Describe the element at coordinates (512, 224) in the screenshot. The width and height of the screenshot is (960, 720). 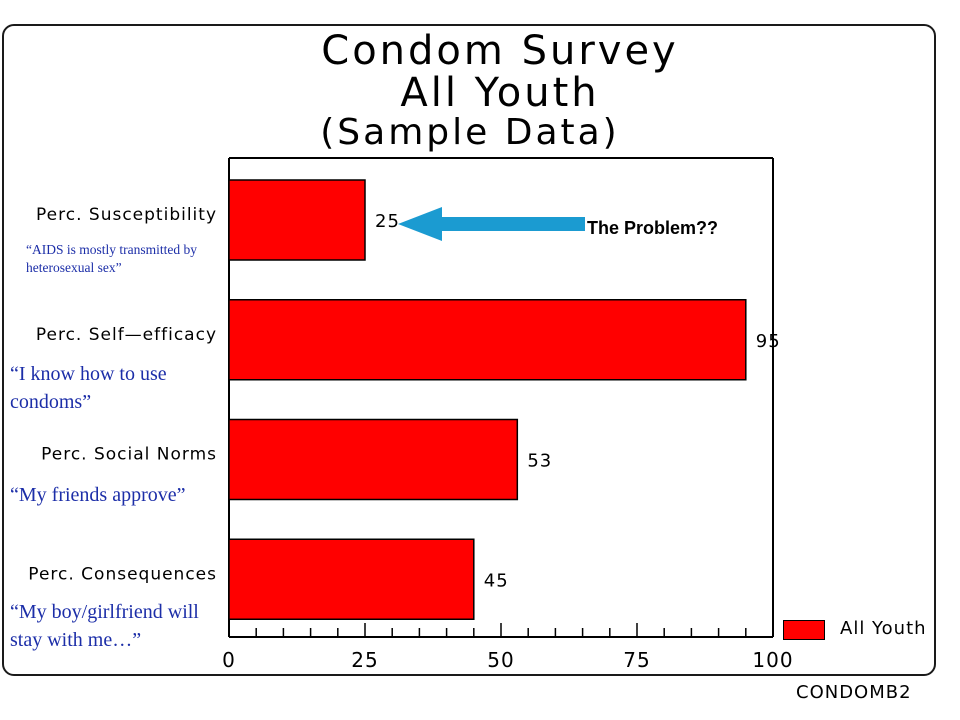
I see `annotation-arrow-shaft` at that location.